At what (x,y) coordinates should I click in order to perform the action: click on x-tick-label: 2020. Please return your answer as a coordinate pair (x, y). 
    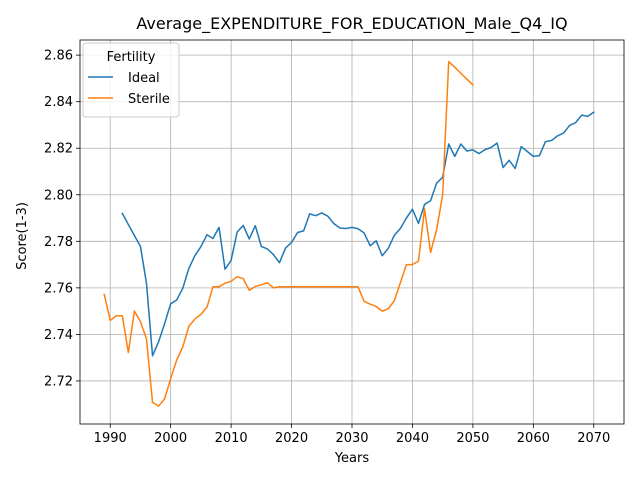
    Looking at the image, I should click on (291, 438).